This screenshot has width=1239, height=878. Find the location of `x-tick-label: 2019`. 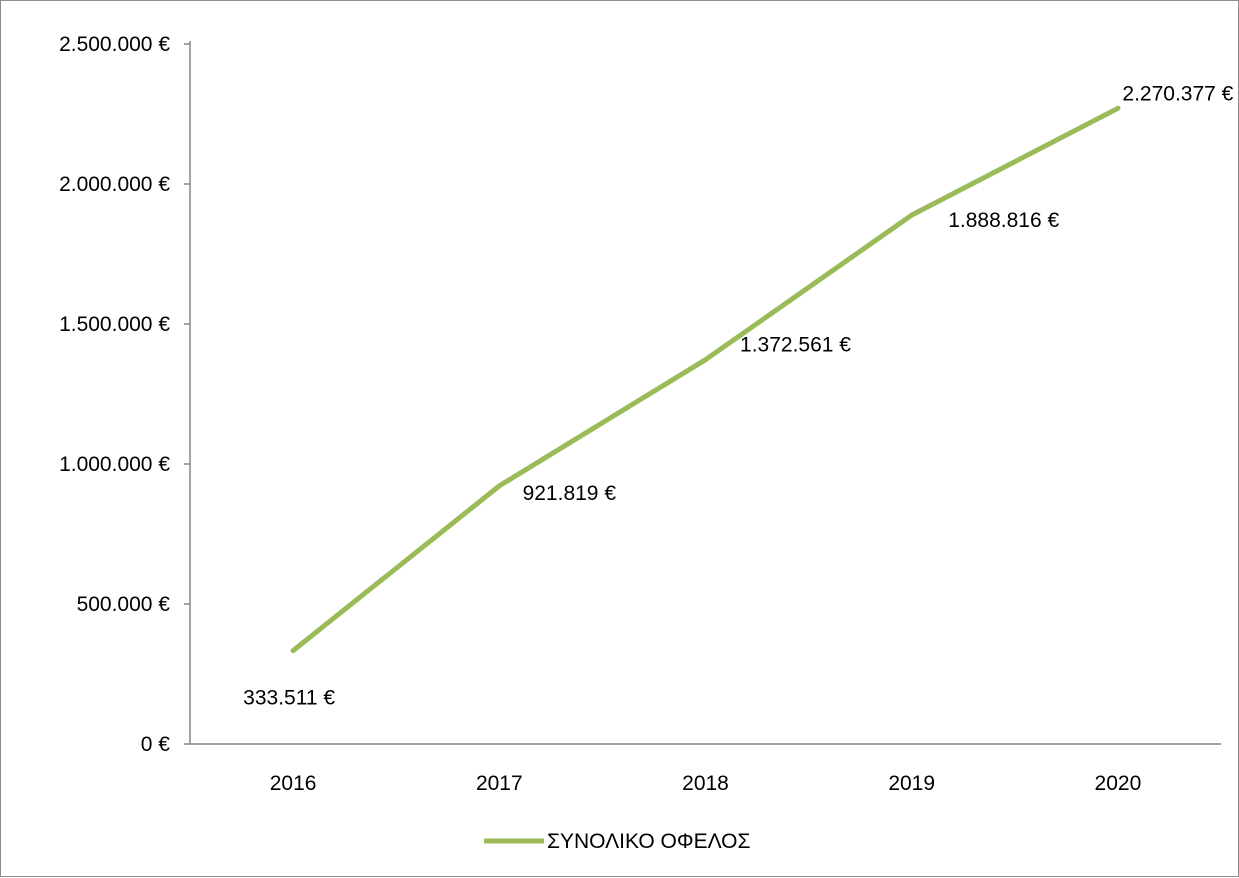

x-tick-label: 2019 is located at coordinates (911, 783).